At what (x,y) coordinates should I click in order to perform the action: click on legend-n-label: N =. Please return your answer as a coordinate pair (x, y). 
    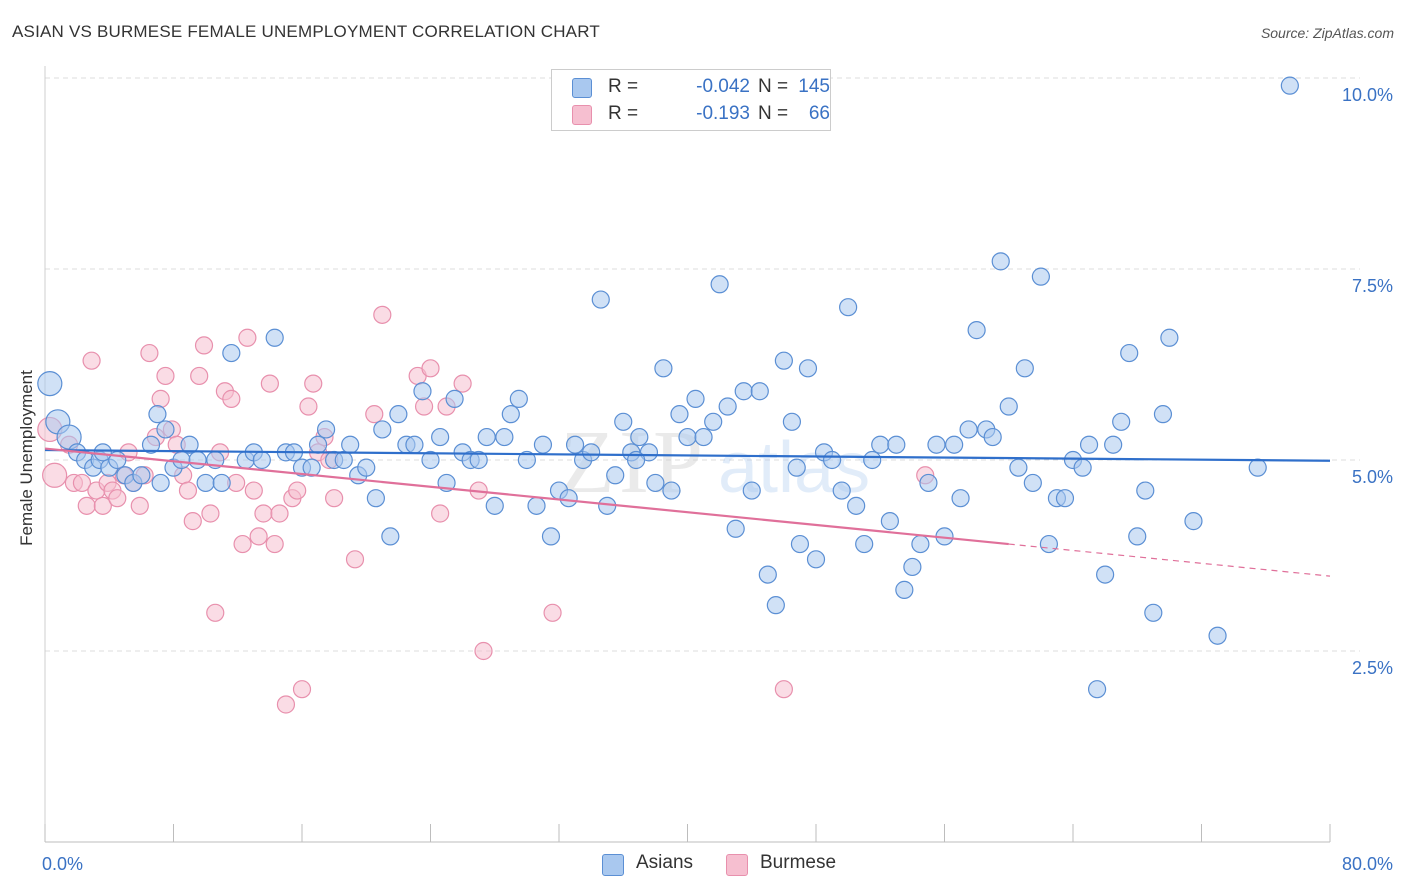
    Looking at the image, I should click on (773, 113).